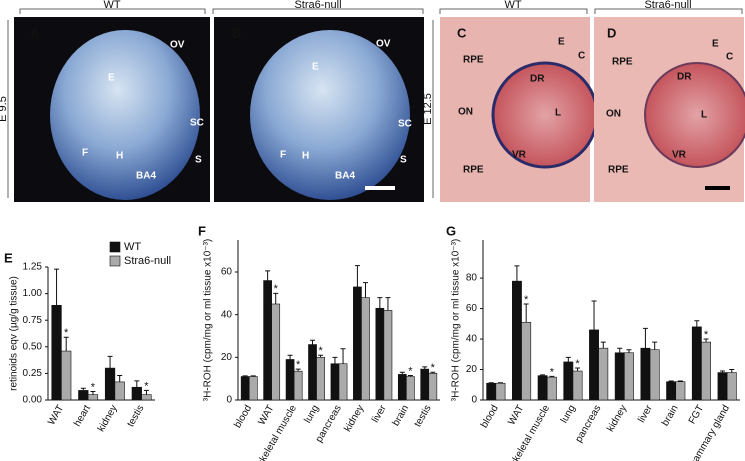 The height and width of the screenshot is (461, 745). What do you see at coordinates (428, 109) in the screenshot?
I see `stage-label: E 12.5` at bounding box center [428, 109].